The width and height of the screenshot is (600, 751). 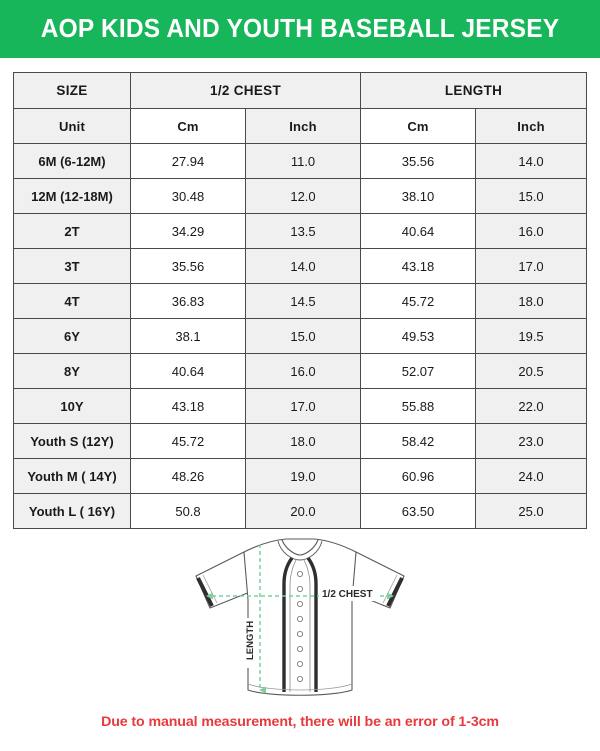 I want to click on cell-chest-cm: 48.26, so click(x=188, y=476).